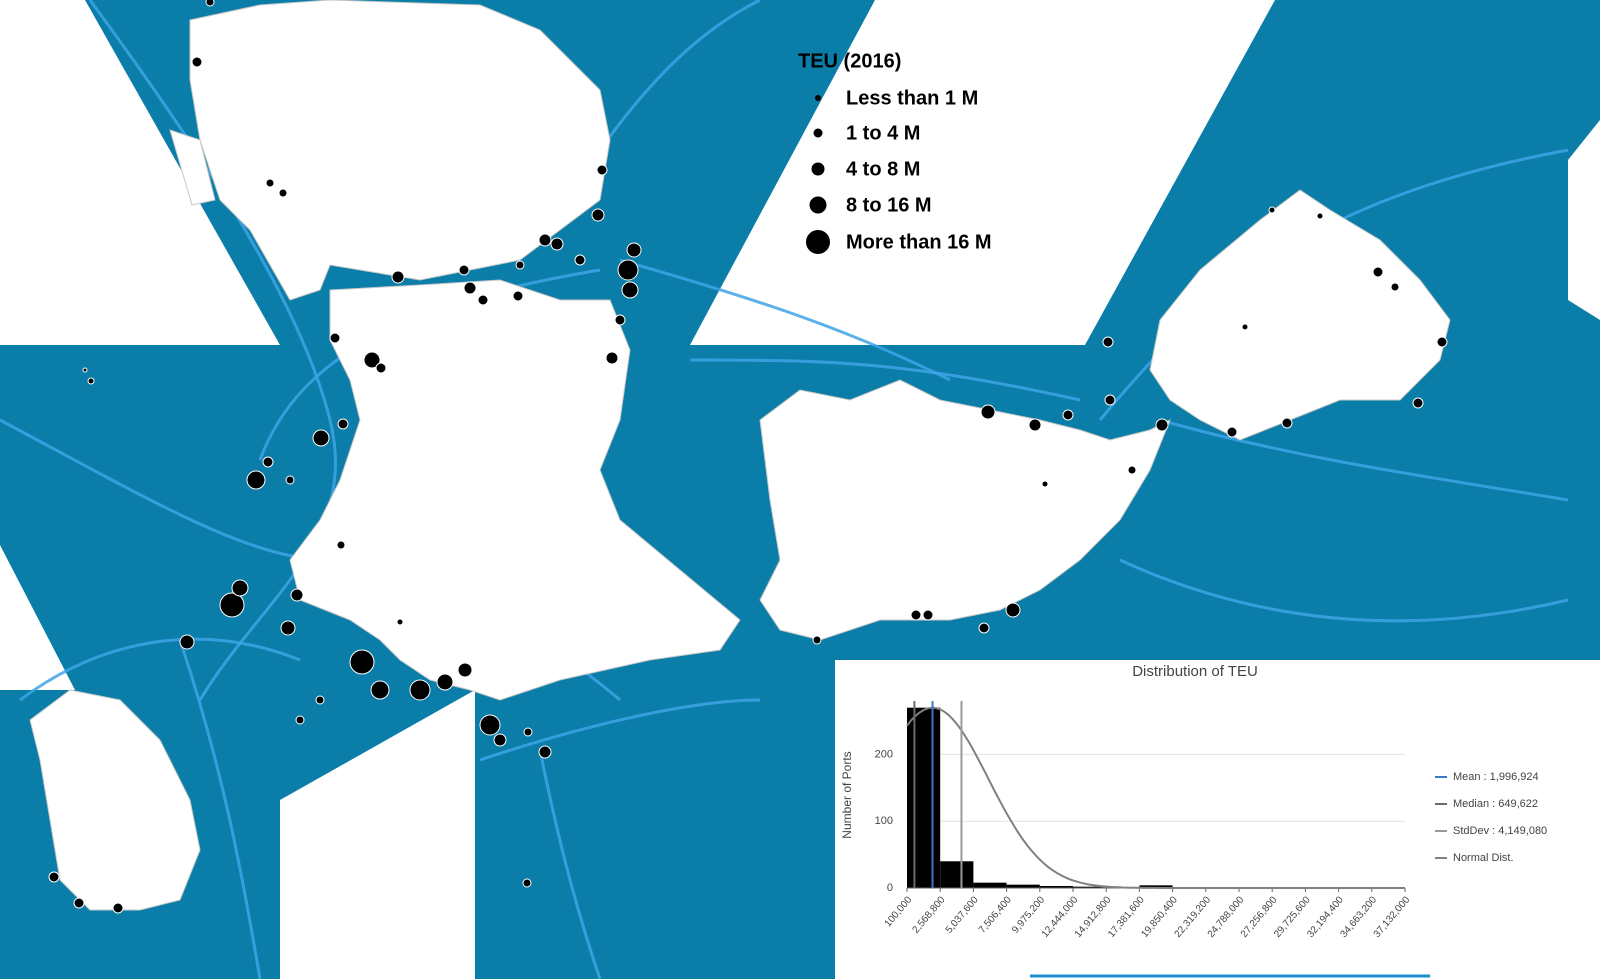 This screenshot has width=1600, height=979. I want to click on legend-label: More than 16 M, so click(919, 242).